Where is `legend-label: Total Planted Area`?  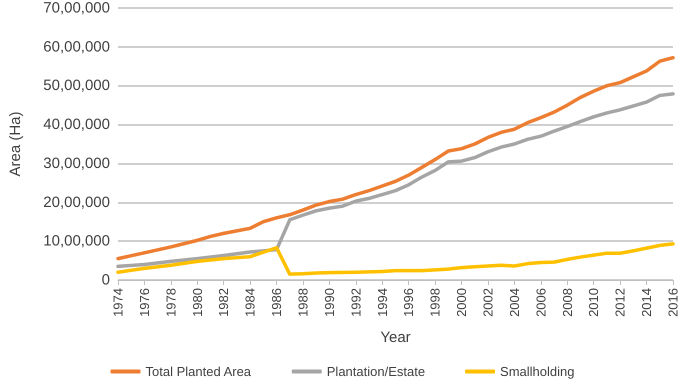
legend-label: Total Planted Area is located at coordinates (199, 371).